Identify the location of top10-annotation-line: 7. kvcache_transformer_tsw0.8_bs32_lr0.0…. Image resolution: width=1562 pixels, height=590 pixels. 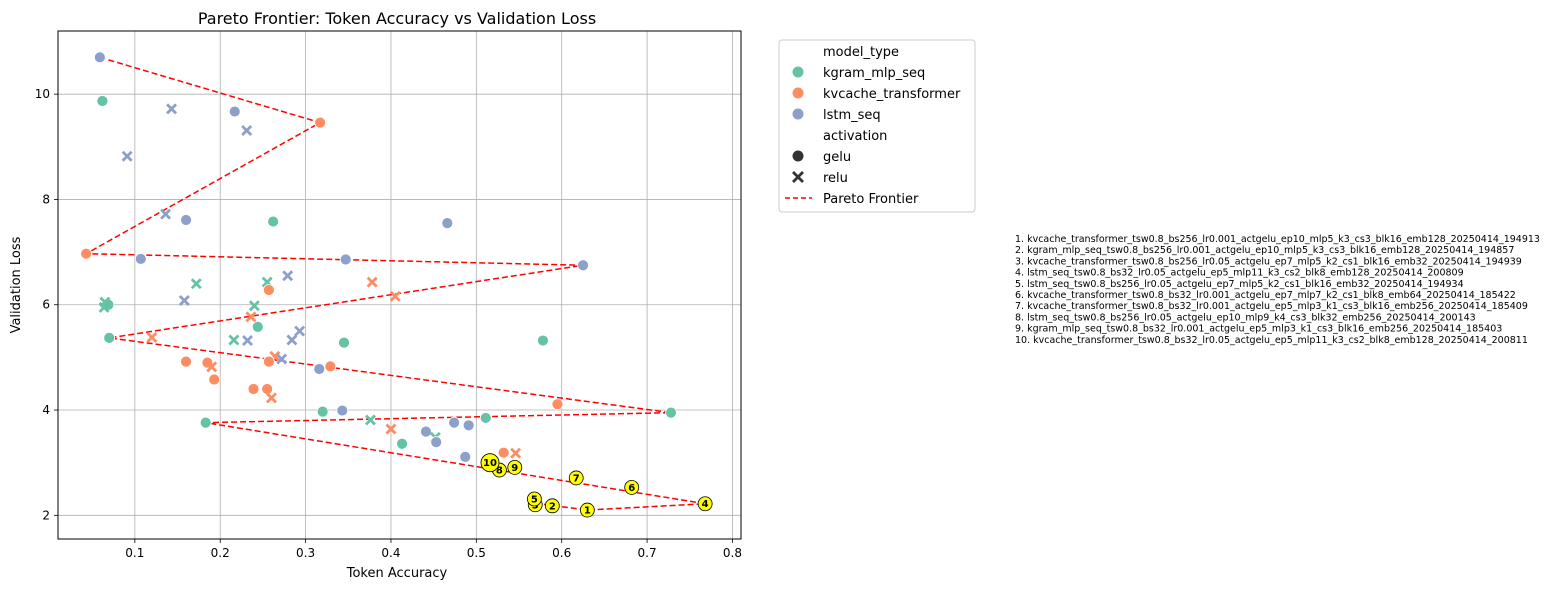
(1271, 306).